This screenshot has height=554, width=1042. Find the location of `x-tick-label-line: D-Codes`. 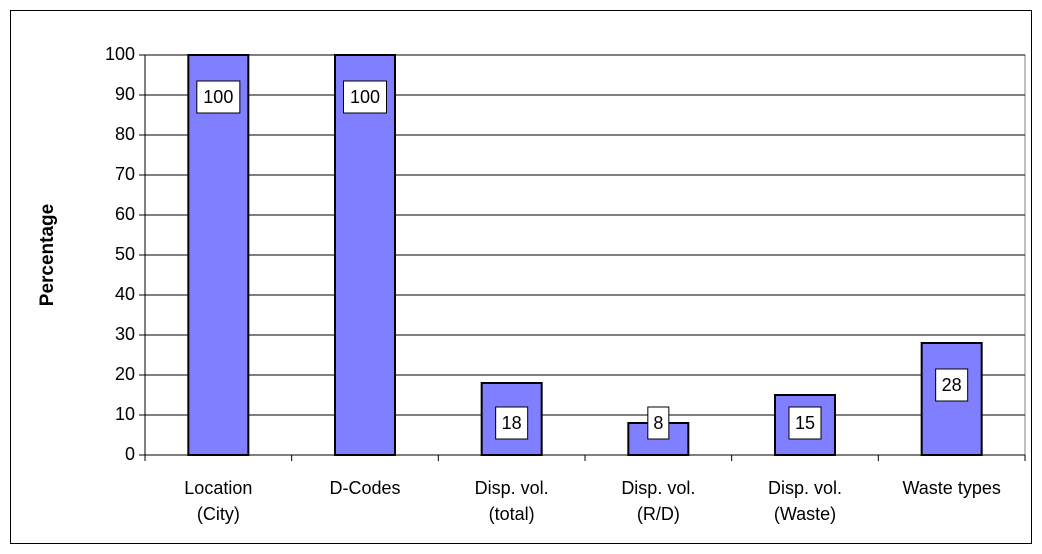

x-tick-label-line: D-Codes is located at coordinates (364, 488).